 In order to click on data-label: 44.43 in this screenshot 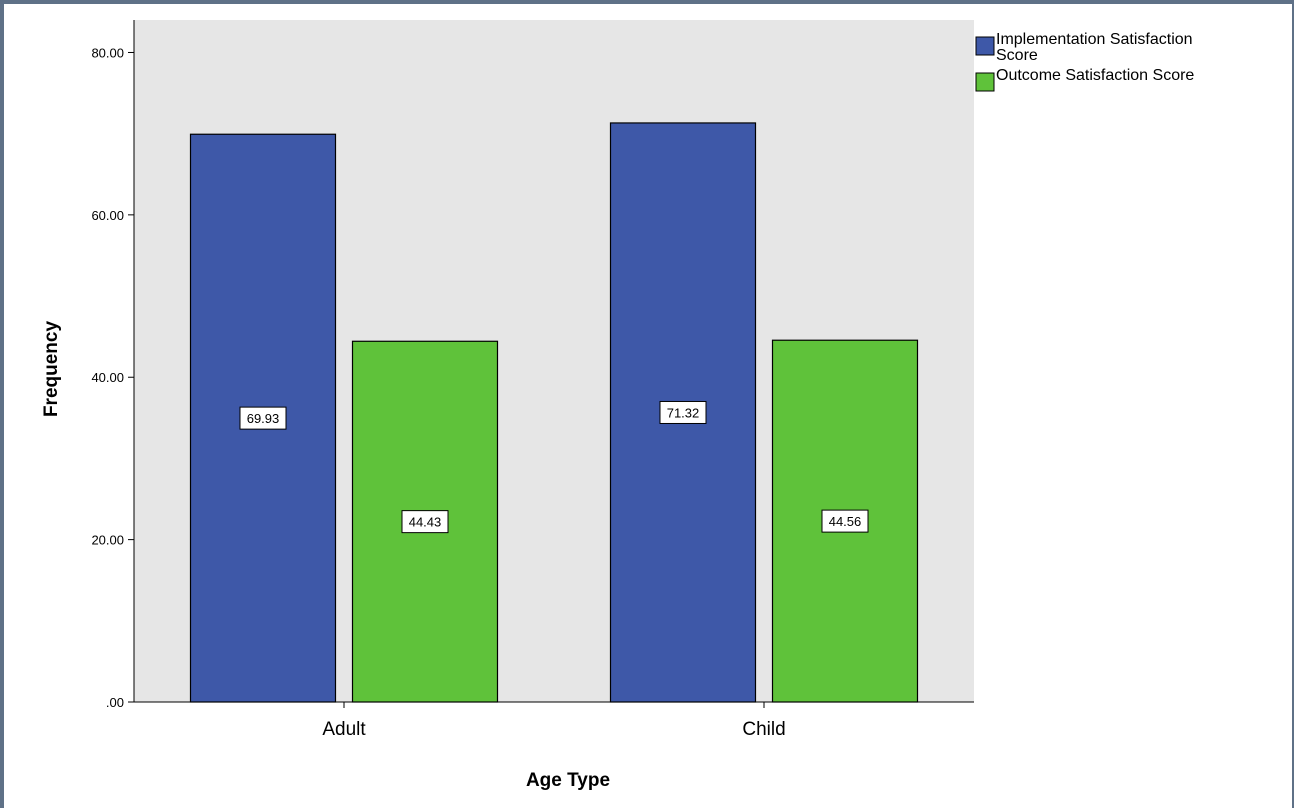, I will do `click(425, 522)`.